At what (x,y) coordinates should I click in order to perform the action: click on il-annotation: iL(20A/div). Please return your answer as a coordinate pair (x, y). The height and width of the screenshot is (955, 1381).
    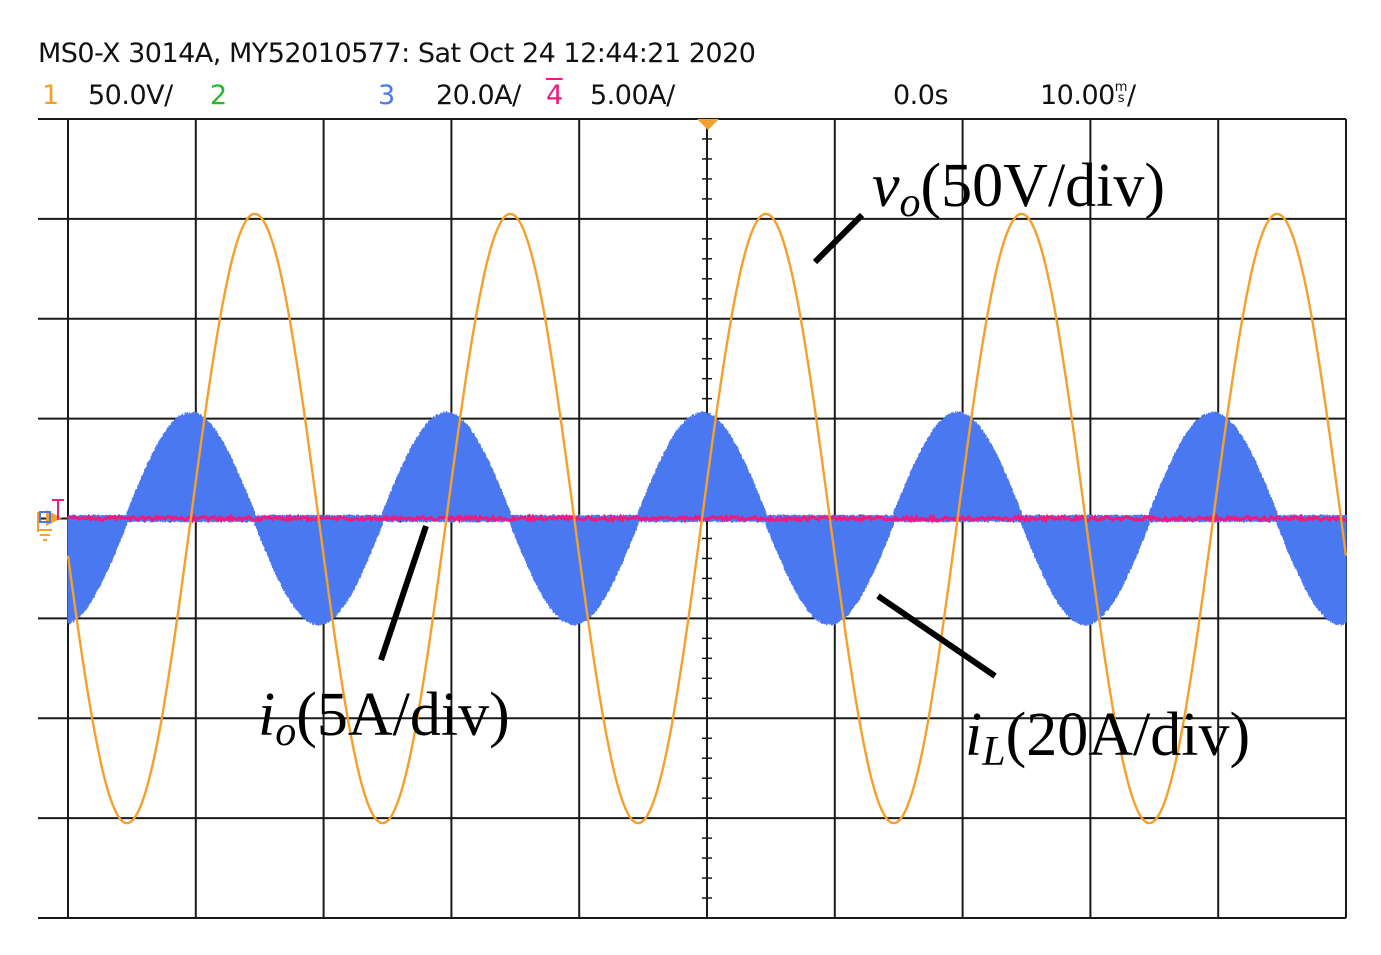
    Looking at the image, I should click on (1107, 738).